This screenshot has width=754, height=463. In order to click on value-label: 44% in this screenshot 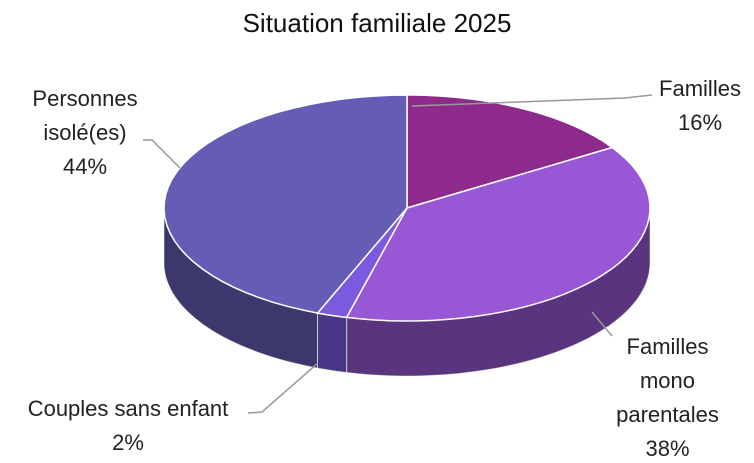, I will do `click(85, 166)`.